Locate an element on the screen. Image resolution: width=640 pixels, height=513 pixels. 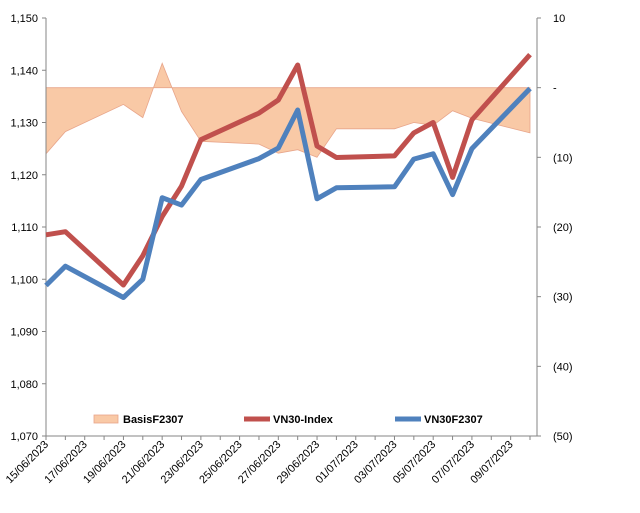
legend-basis-swatch is located at coordinates (106, 419).